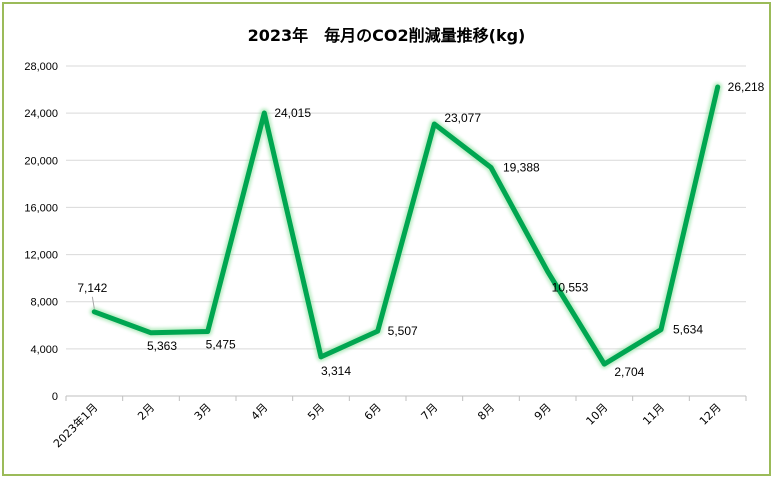  I want to click on data-label: 7,142, so click(92, 288).